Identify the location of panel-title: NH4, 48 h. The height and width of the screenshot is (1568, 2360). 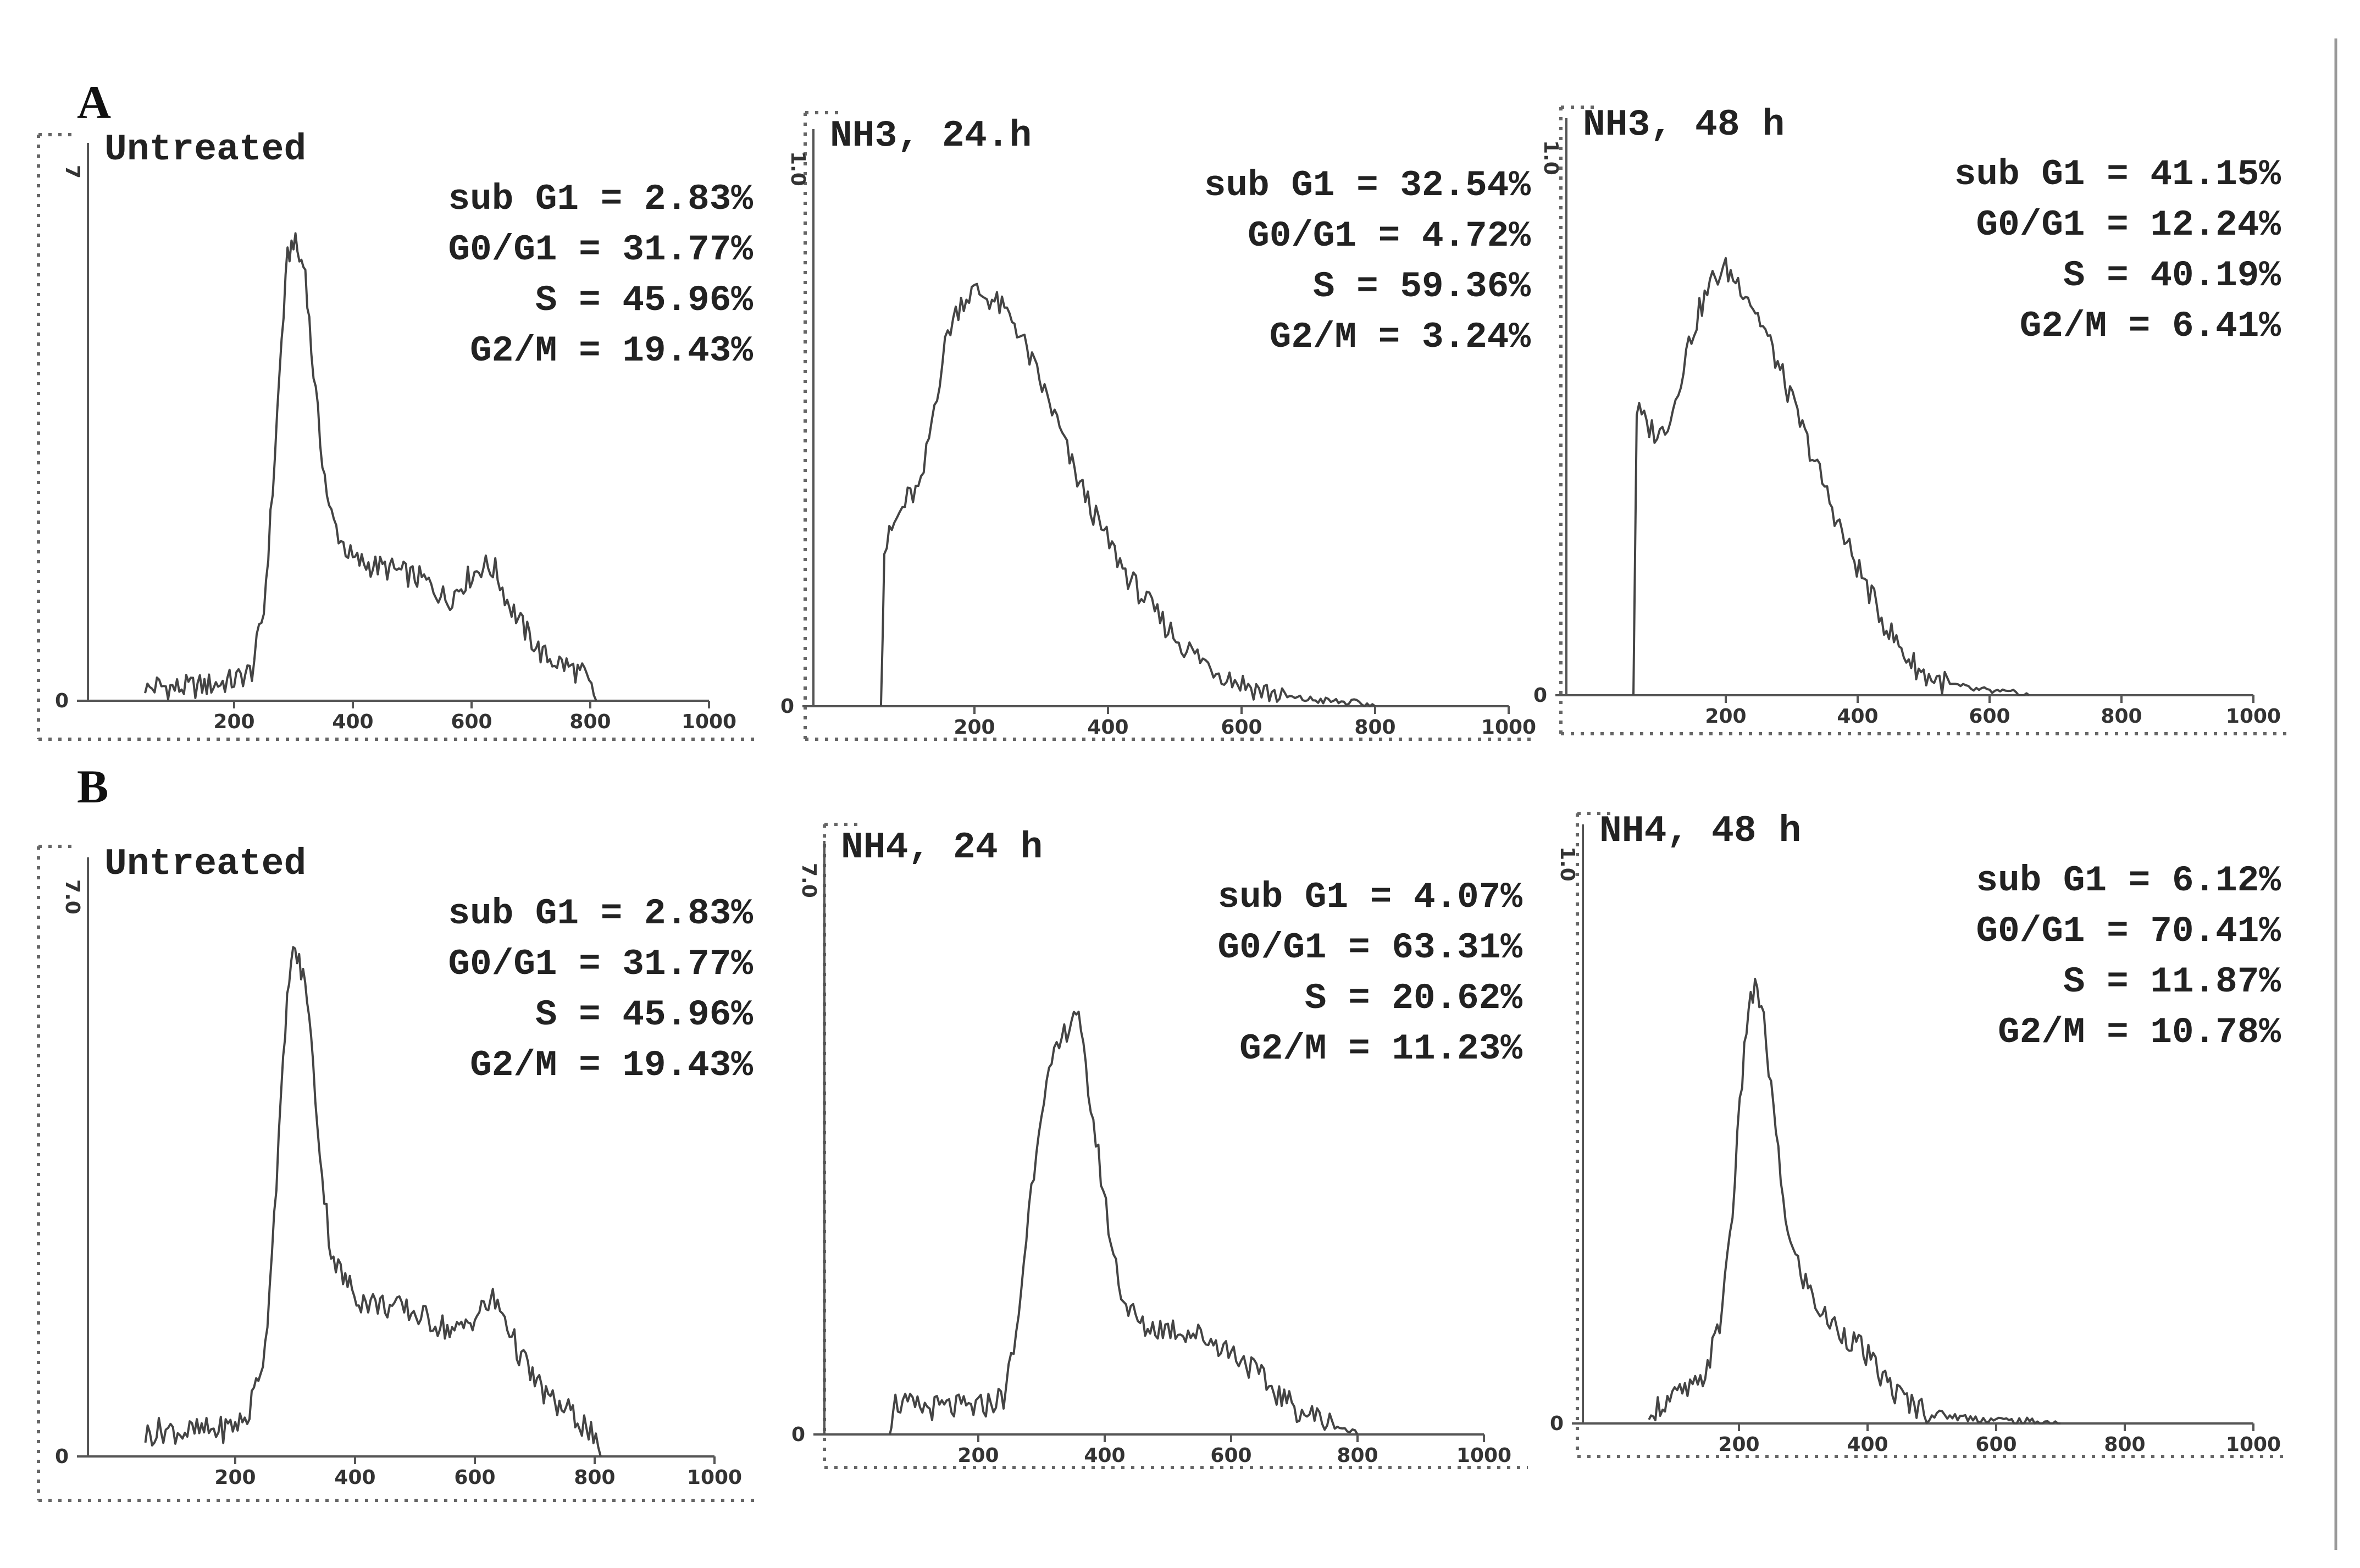
(1700, 831).